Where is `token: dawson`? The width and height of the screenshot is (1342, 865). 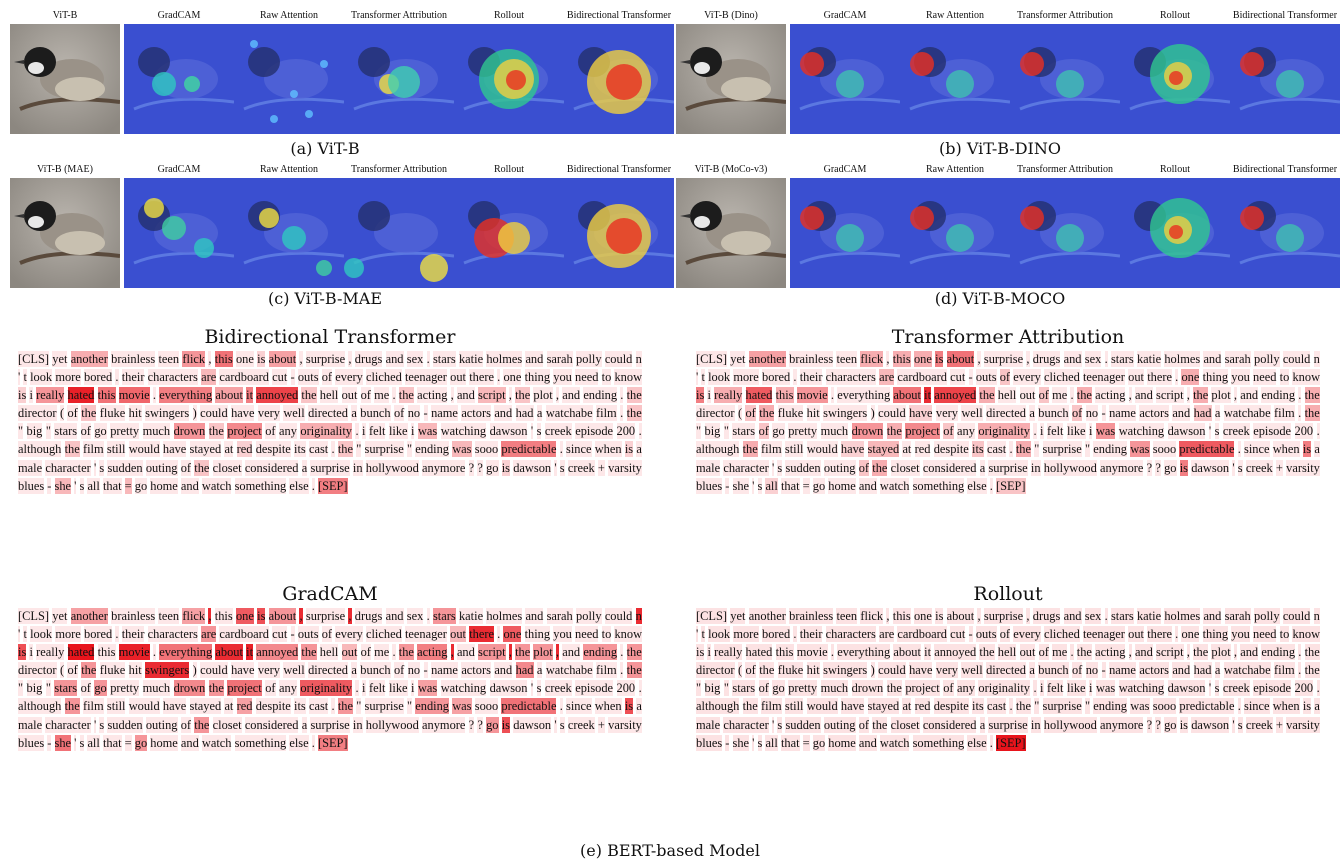
token: dawson is located at coordinates (508, 688).